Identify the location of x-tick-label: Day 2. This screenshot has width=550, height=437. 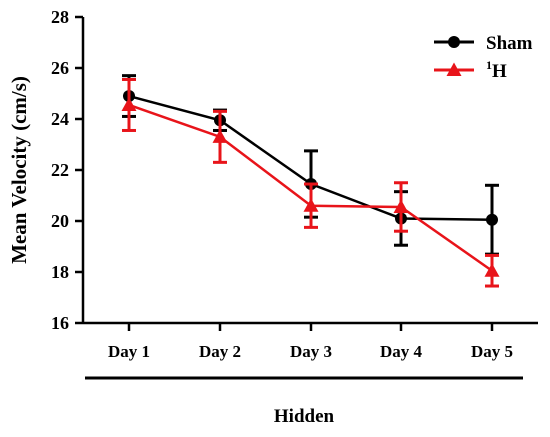
(220, 351).